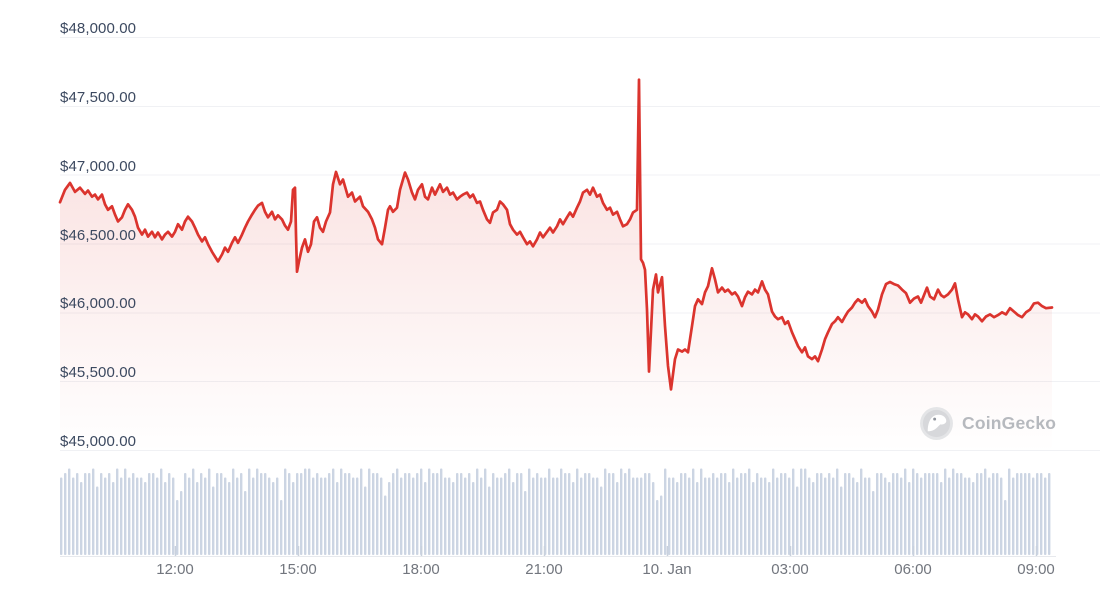  Describe the element at coordinates (98, 166) in the screenshot. I see `y-axis-label: $47,000.00` at that location.